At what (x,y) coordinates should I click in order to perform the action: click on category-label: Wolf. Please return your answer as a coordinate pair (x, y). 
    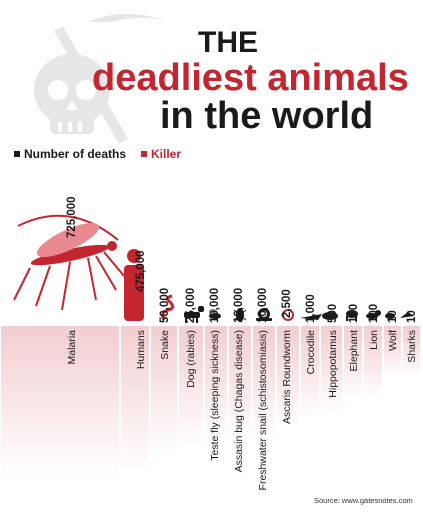
    Looking at the image, I should click on (393, 340).